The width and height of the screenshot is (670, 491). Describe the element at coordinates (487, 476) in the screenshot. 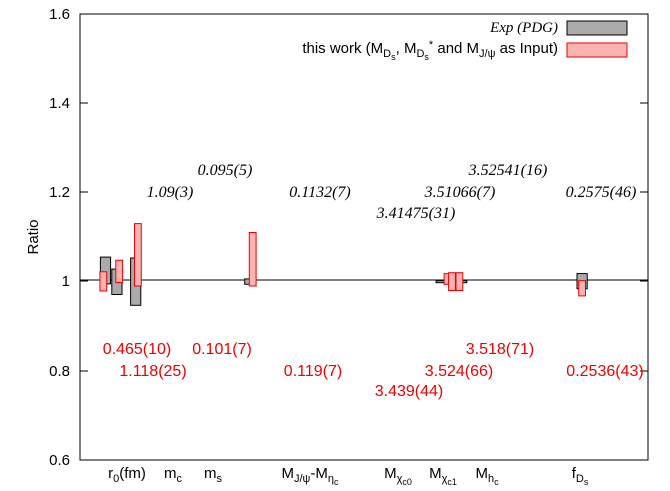

I see `x-tick-label-hc: Mhc` at that location.